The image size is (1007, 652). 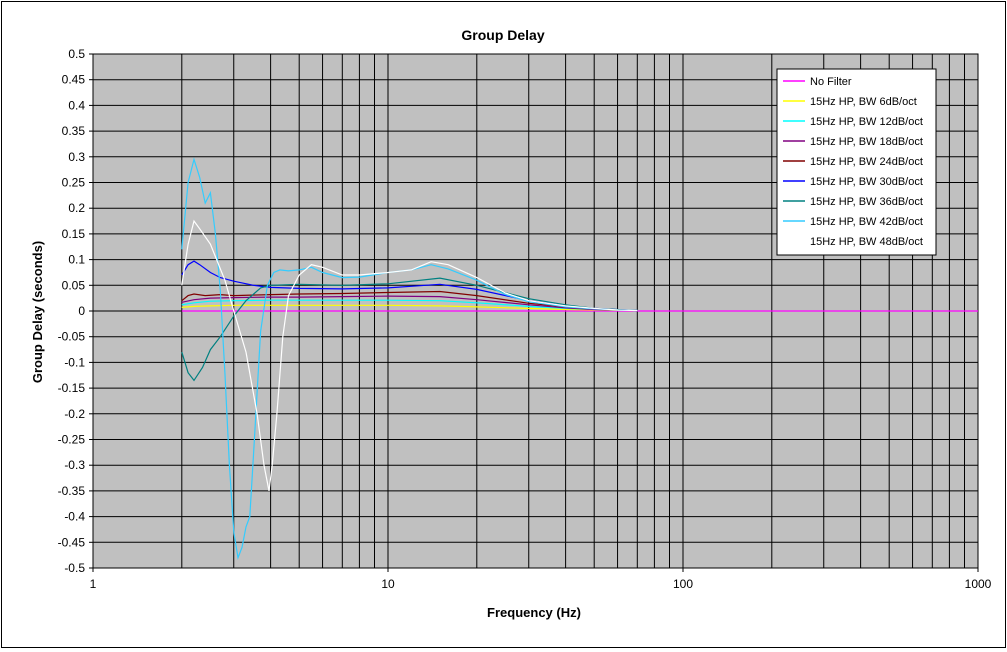 I want to click on legend-entry: 15Hz HP, BW 30dB/oct, so click(x=866, y=182).